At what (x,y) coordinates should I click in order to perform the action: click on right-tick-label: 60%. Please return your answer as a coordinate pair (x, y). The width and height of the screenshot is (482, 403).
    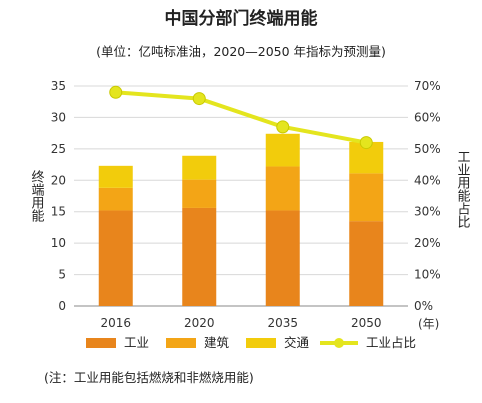
    Looking at the image, I should click on (427, 117).